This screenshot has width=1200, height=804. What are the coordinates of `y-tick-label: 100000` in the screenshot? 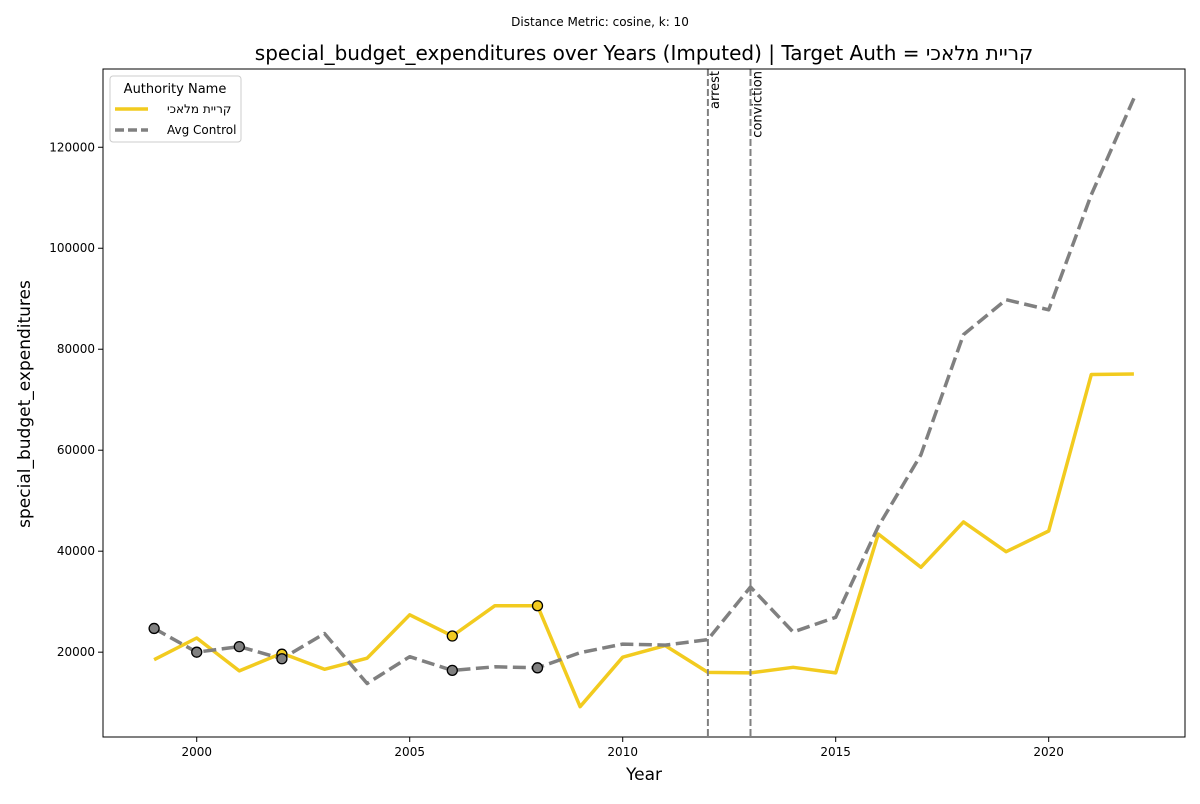 It's located at (72, 248).